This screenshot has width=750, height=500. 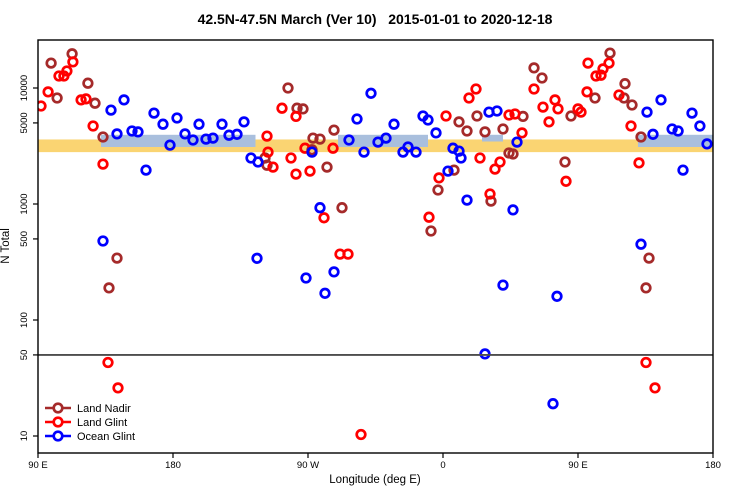 What do you see at coordinates (104, 409) in the screenshot?
I see `legend-label: Land Nadir` at bounding box center [104, 409].